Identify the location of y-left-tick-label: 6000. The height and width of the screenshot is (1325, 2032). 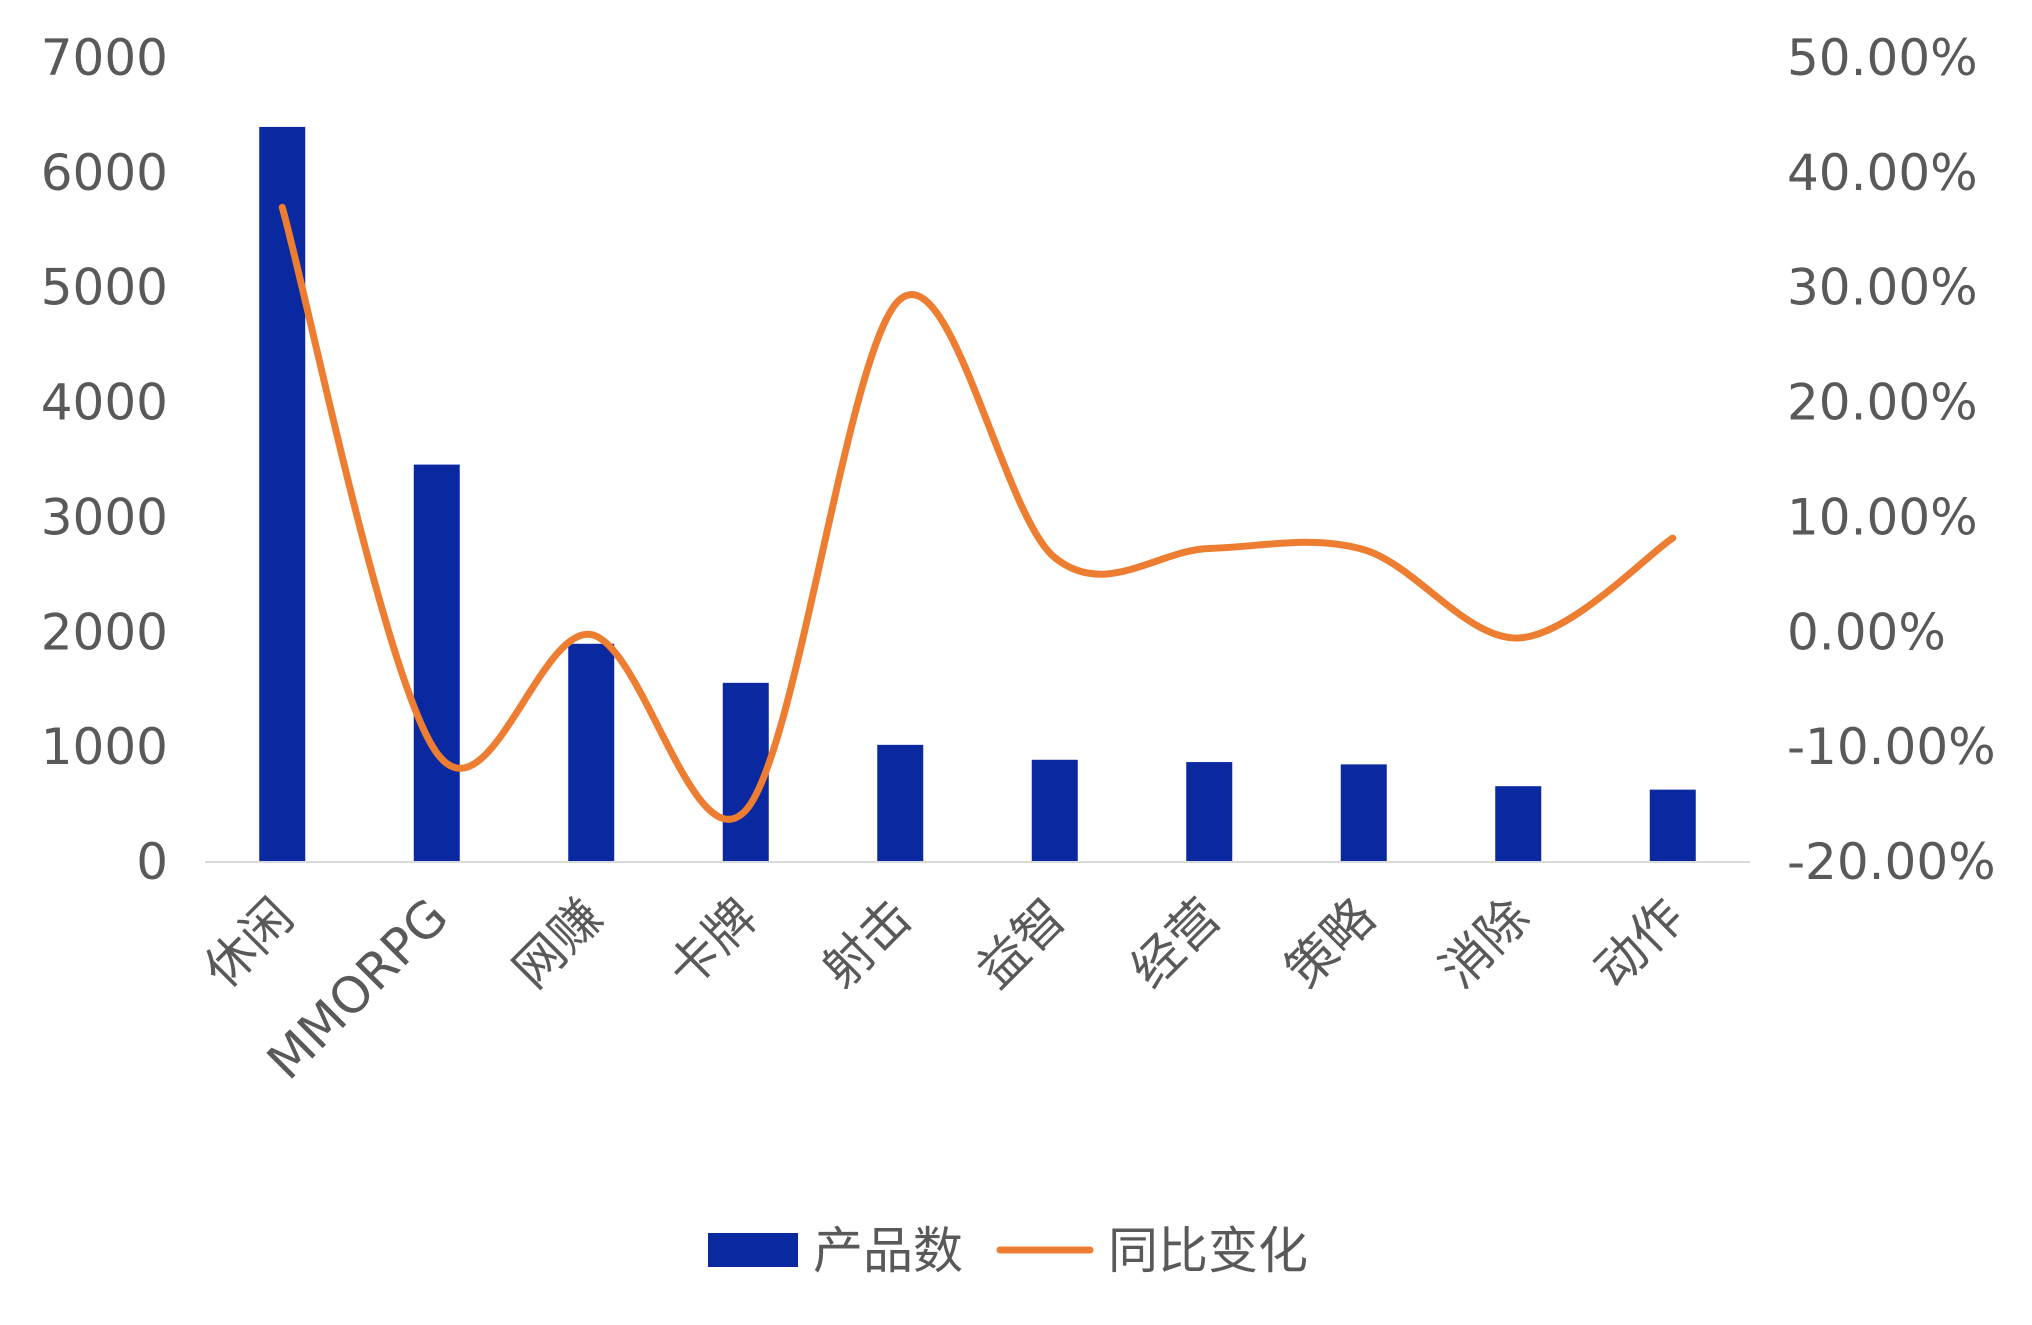
(104, 173).